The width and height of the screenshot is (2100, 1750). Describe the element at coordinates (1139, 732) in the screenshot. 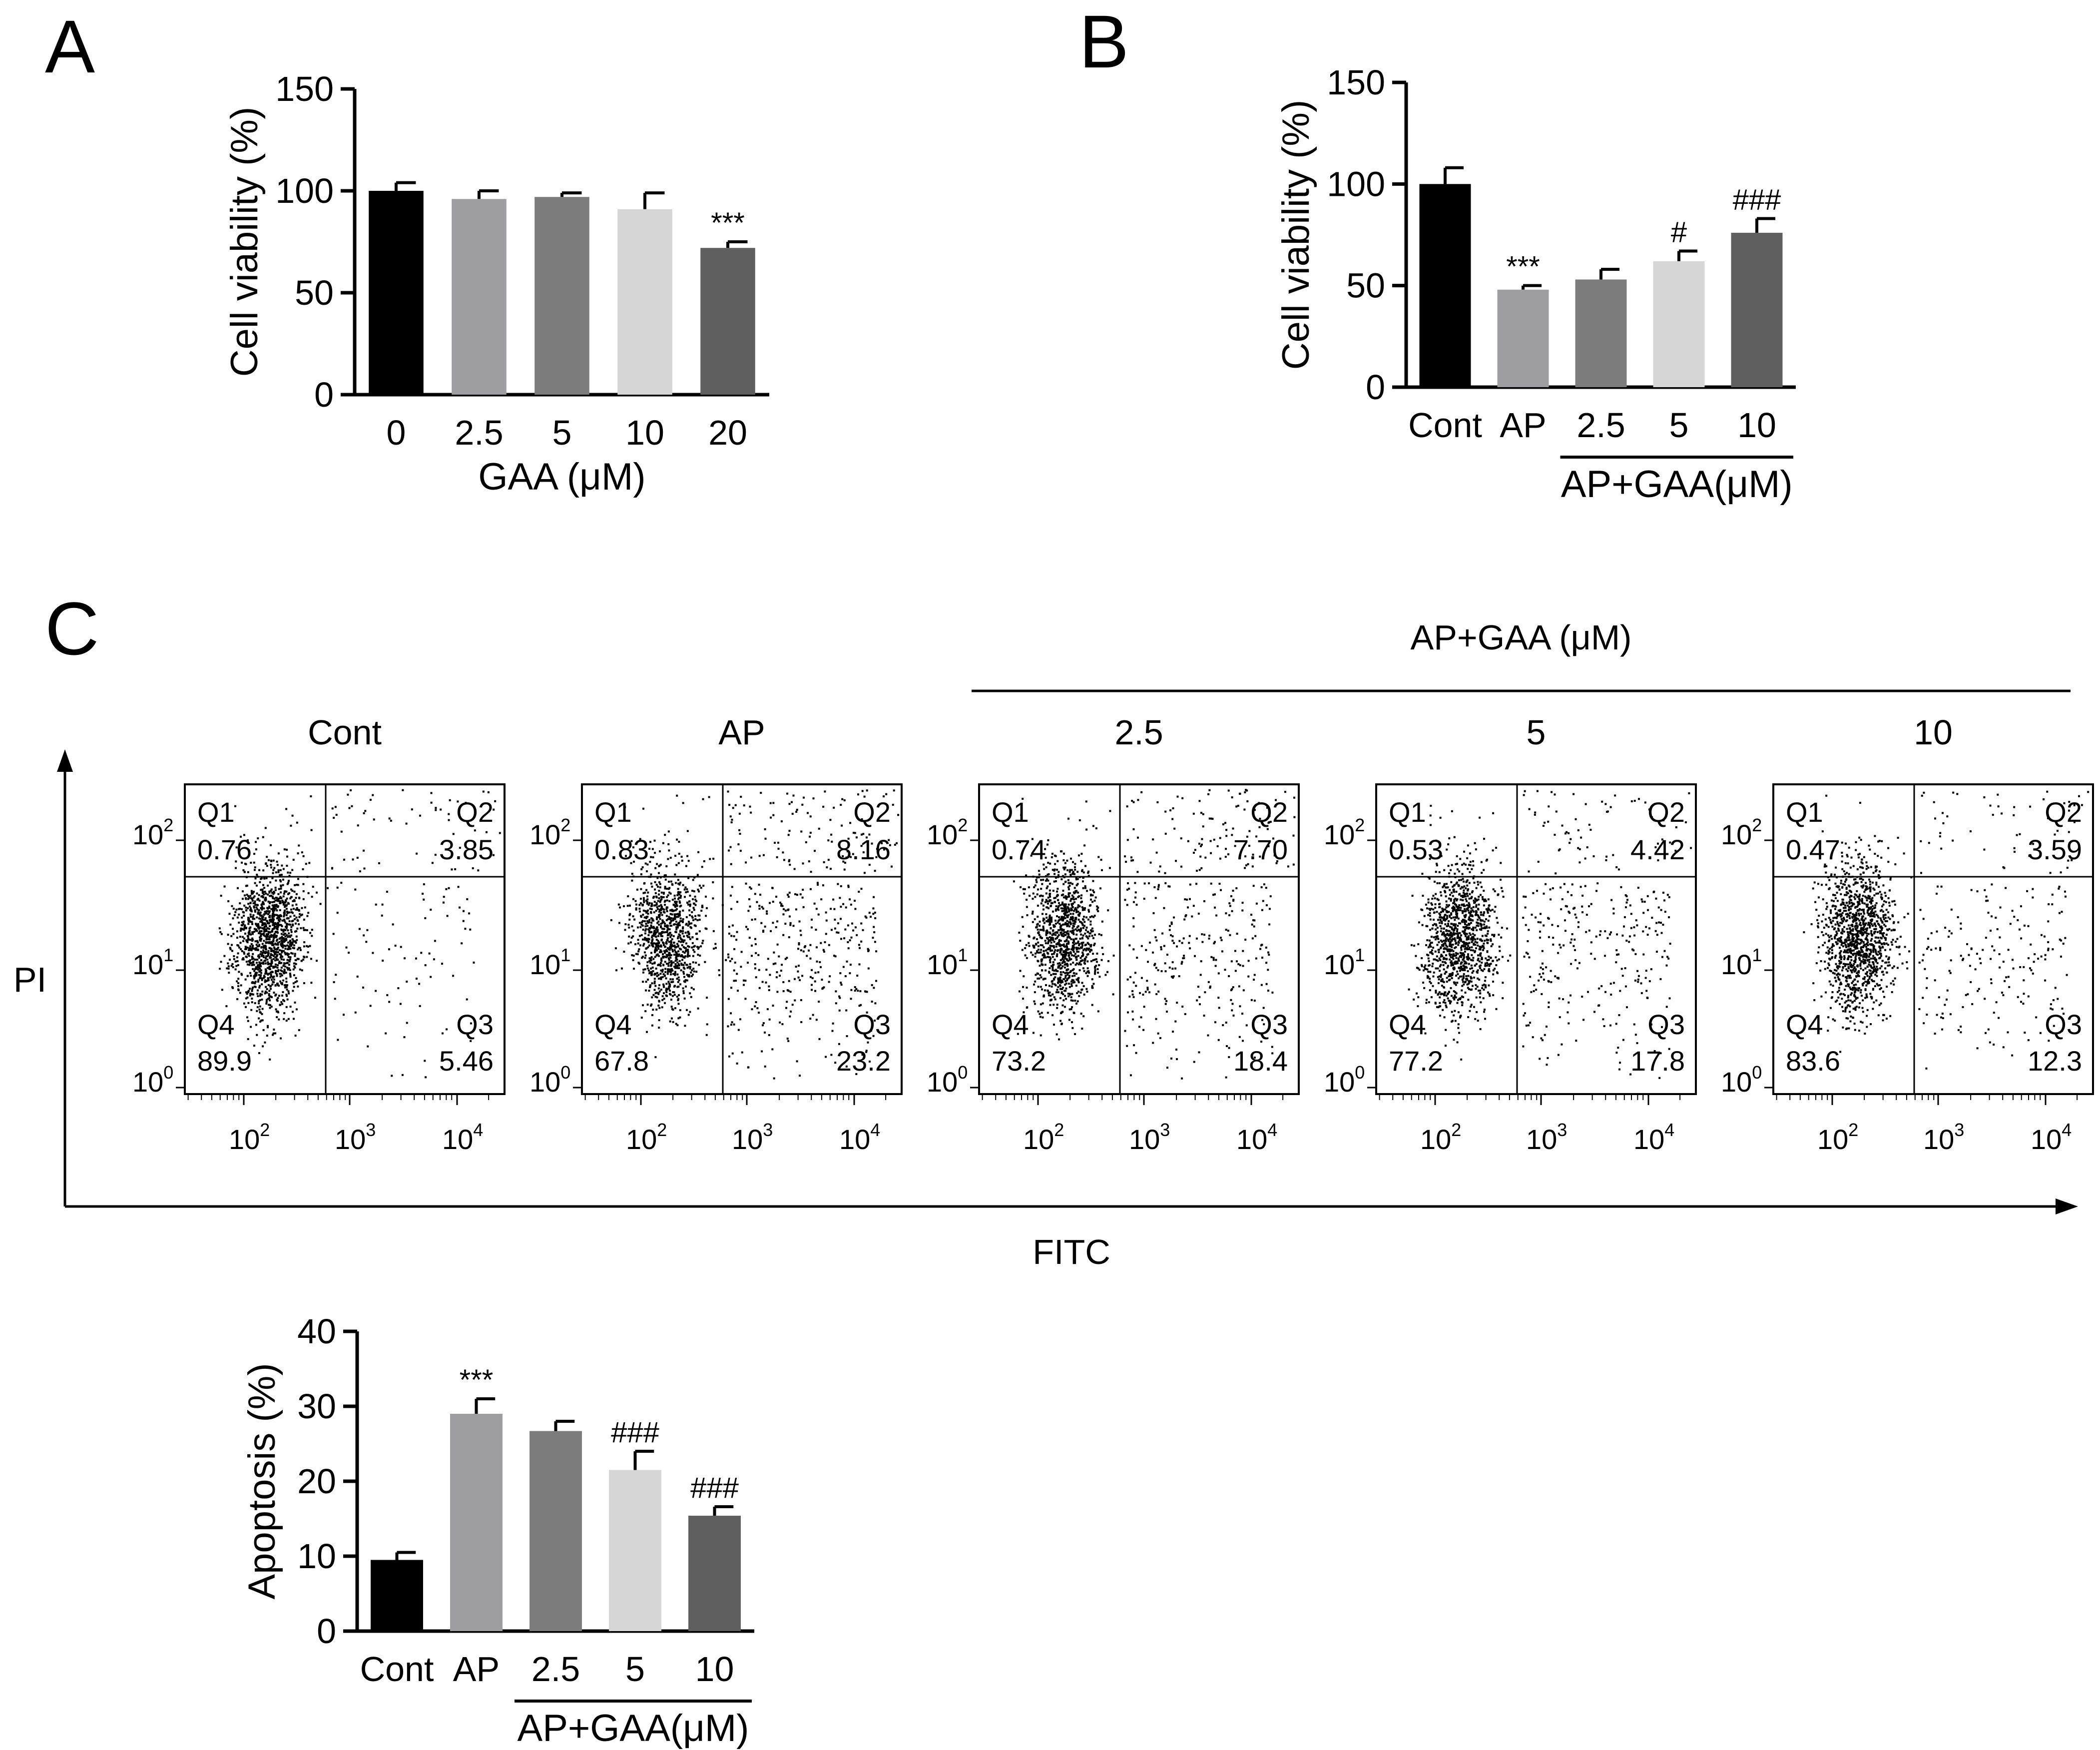

I see `flow-plot-title: 2.5` at that location.